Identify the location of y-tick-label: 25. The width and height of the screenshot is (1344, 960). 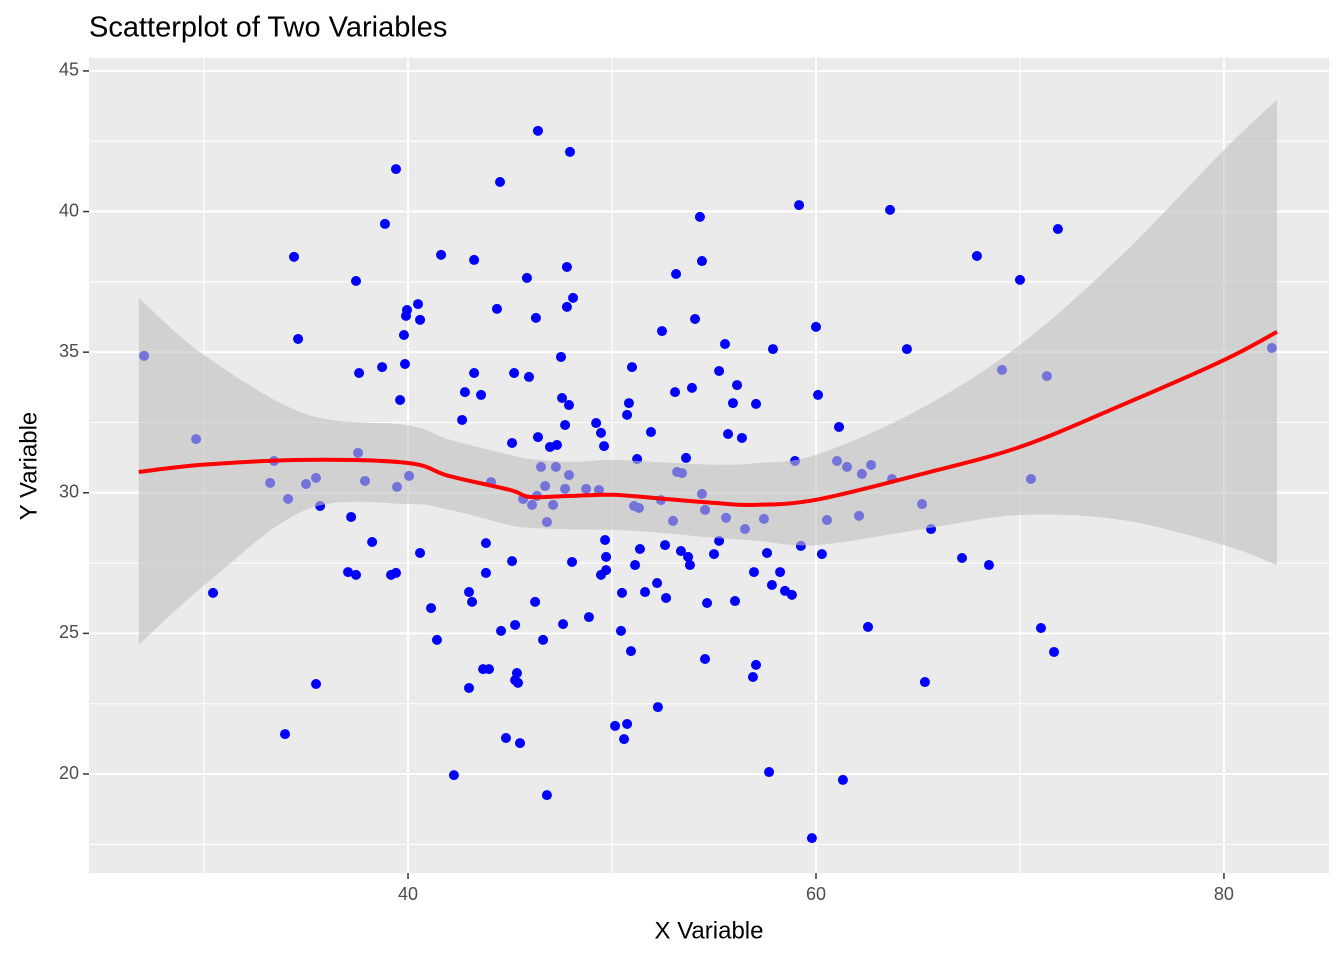
(69, 632).